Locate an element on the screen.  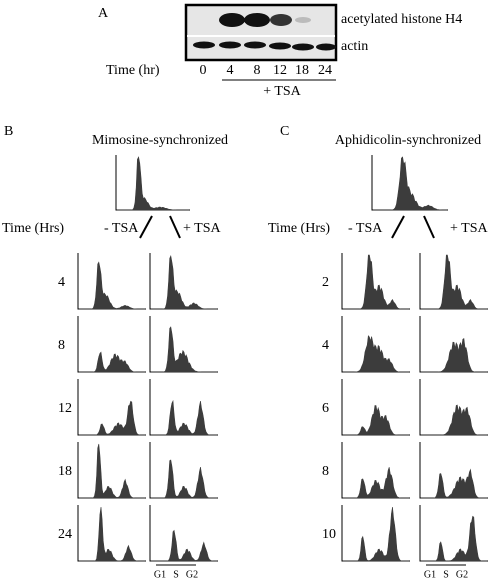
lane-label: 4 is located at coordinates (230, 70).